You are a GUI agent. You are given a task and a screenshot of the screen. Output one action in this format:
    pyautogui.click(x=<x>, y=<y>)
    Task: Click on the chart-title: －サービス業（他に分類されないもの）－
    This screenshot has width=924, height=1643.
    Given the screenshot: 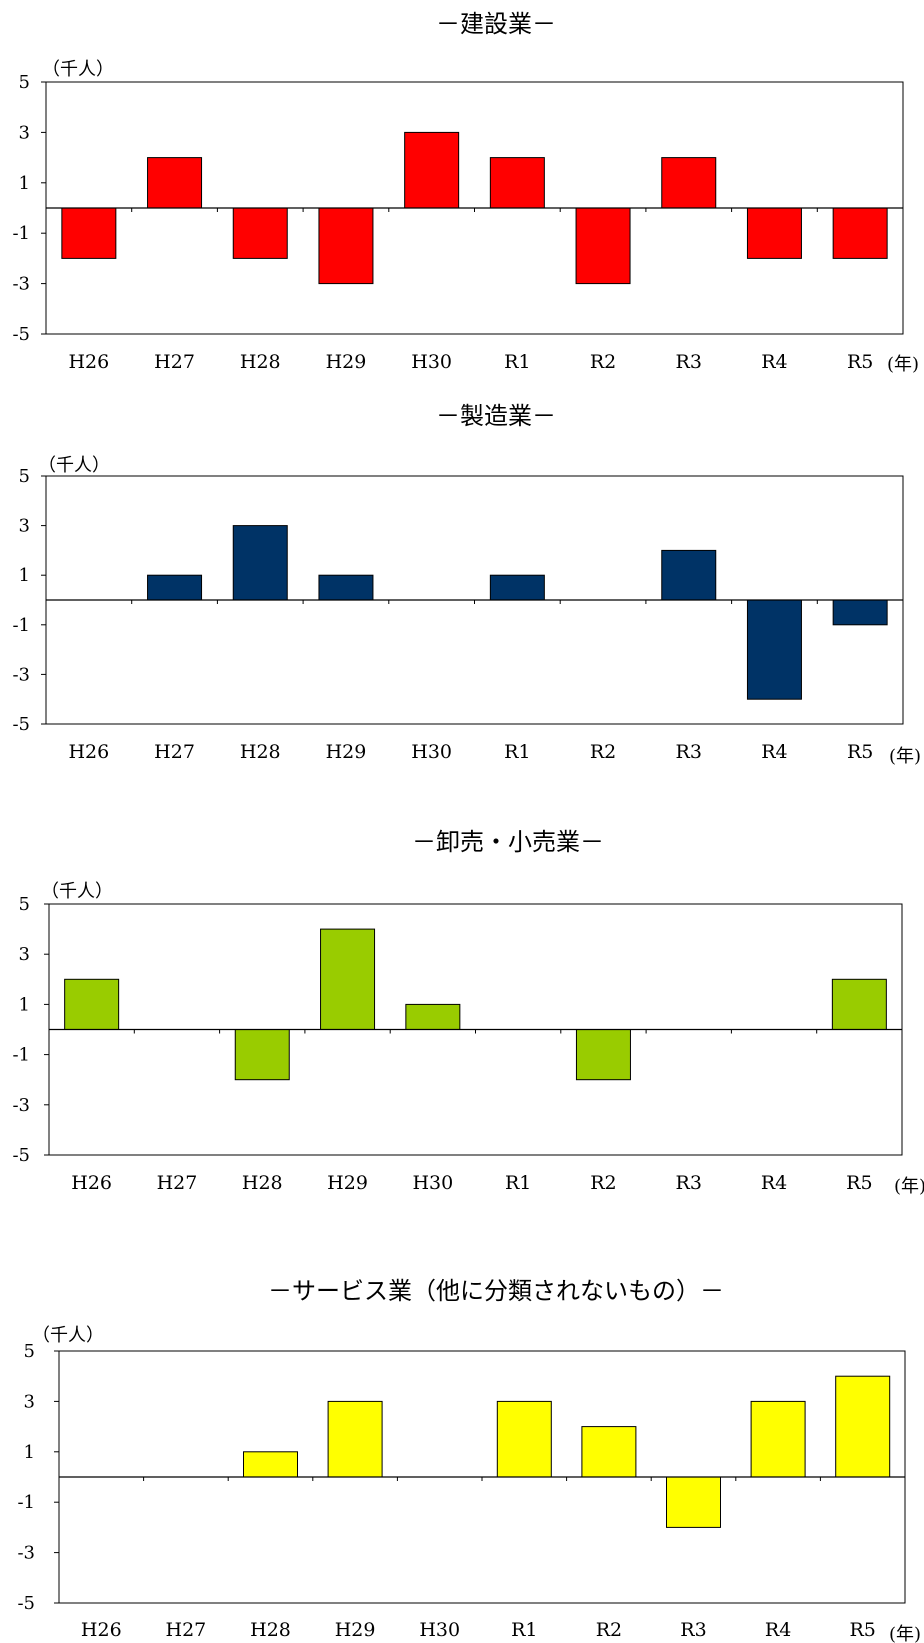 What is the action you would take?
    pyautogui.click(x=496, y=1291)
    